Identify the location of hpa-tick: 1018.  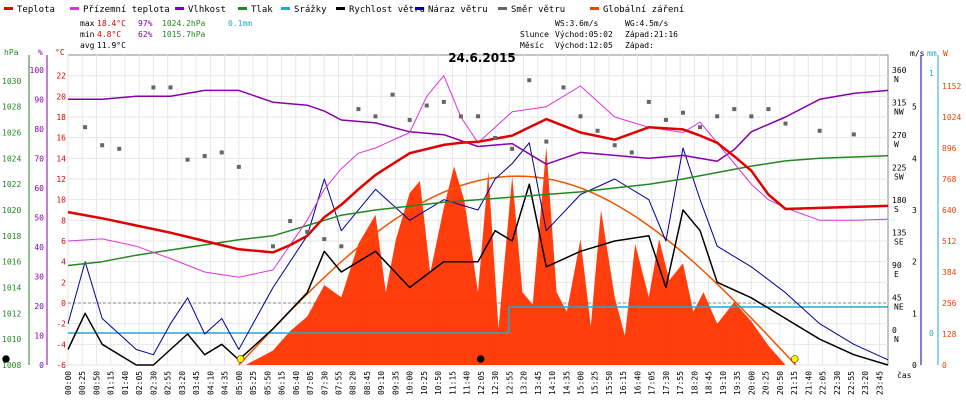
(11, 236).